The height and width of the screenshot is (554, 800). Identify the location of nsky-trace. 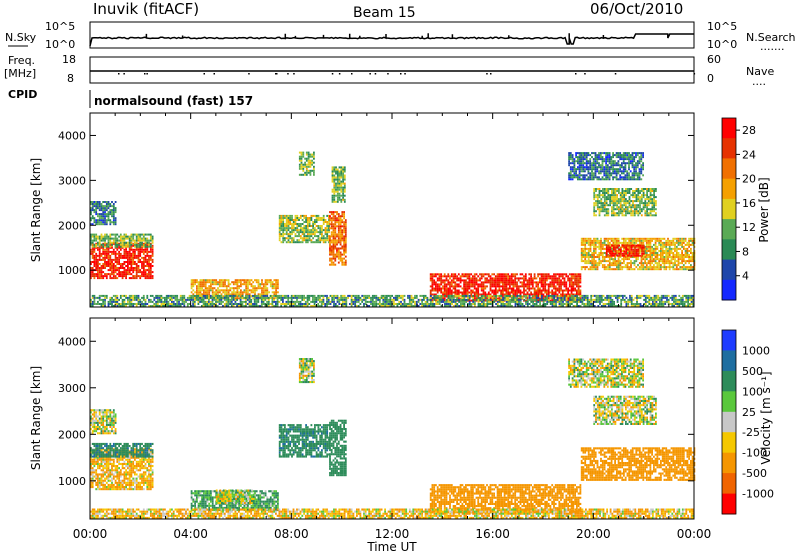
(391, 40).